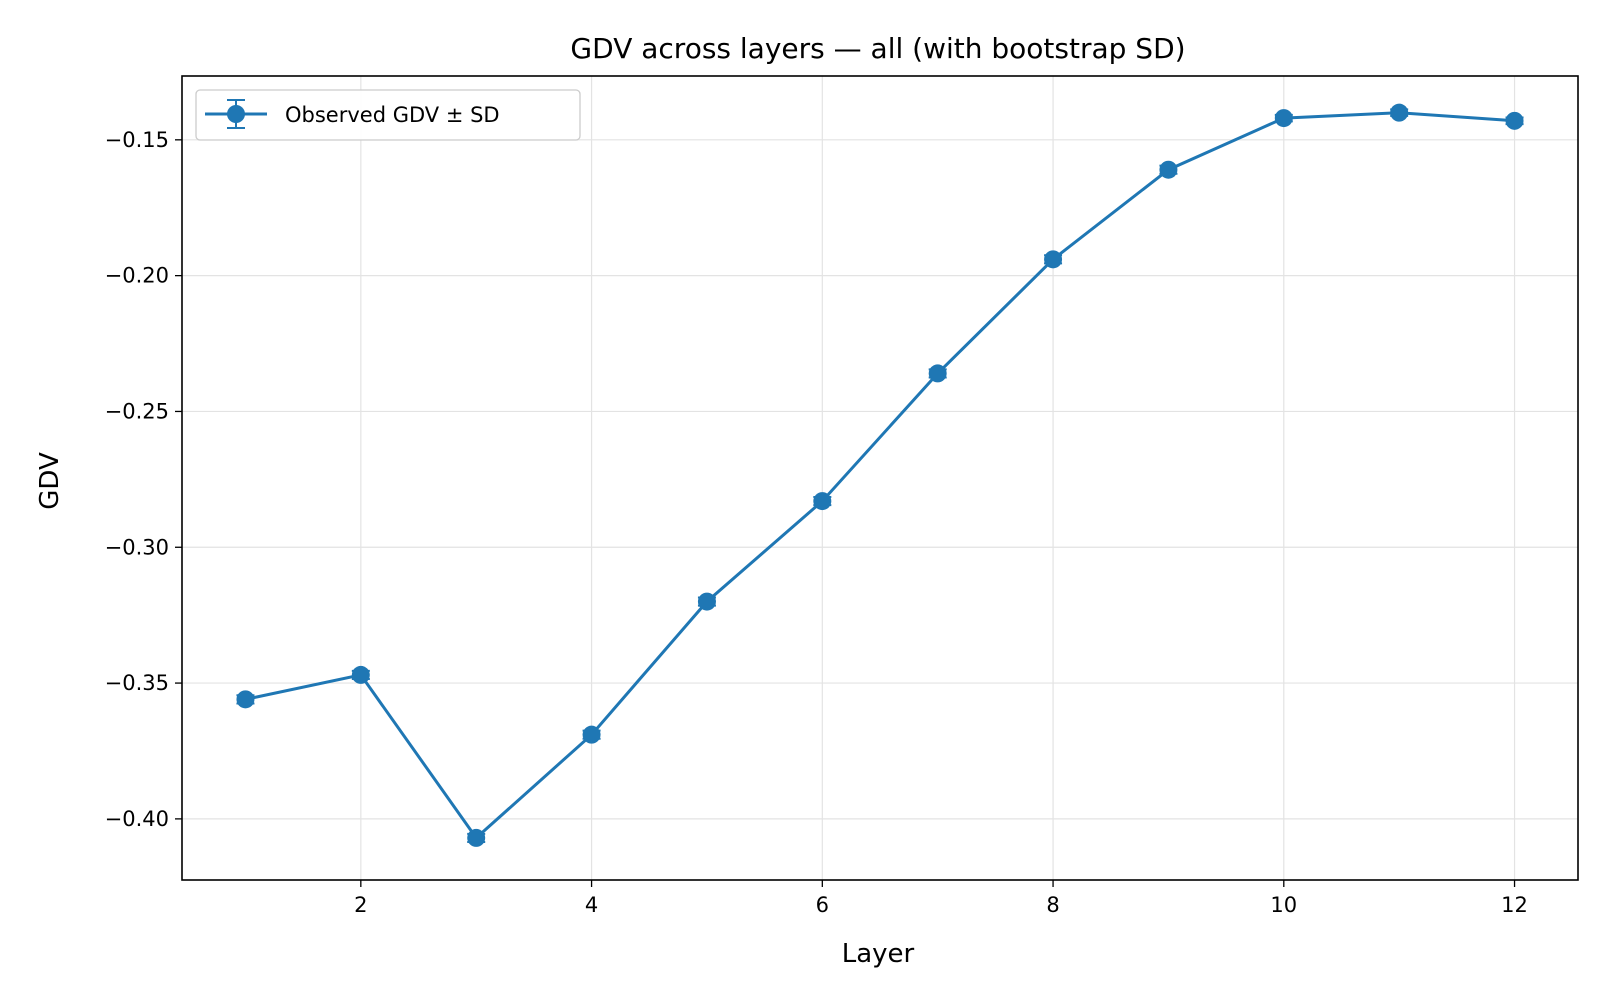  I want to click on legend-box, so click(388, 115).